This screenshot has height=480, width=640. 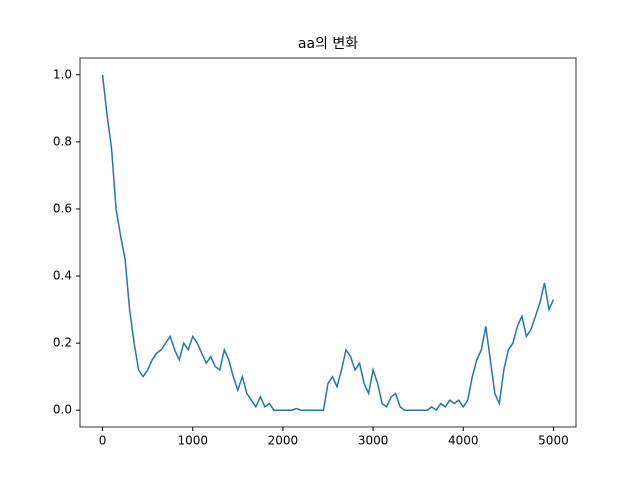 What do you see at coordinates (463, 441) in the screenshot?
I see `x-tick-label: 4000` at bounding box center [463, 441].